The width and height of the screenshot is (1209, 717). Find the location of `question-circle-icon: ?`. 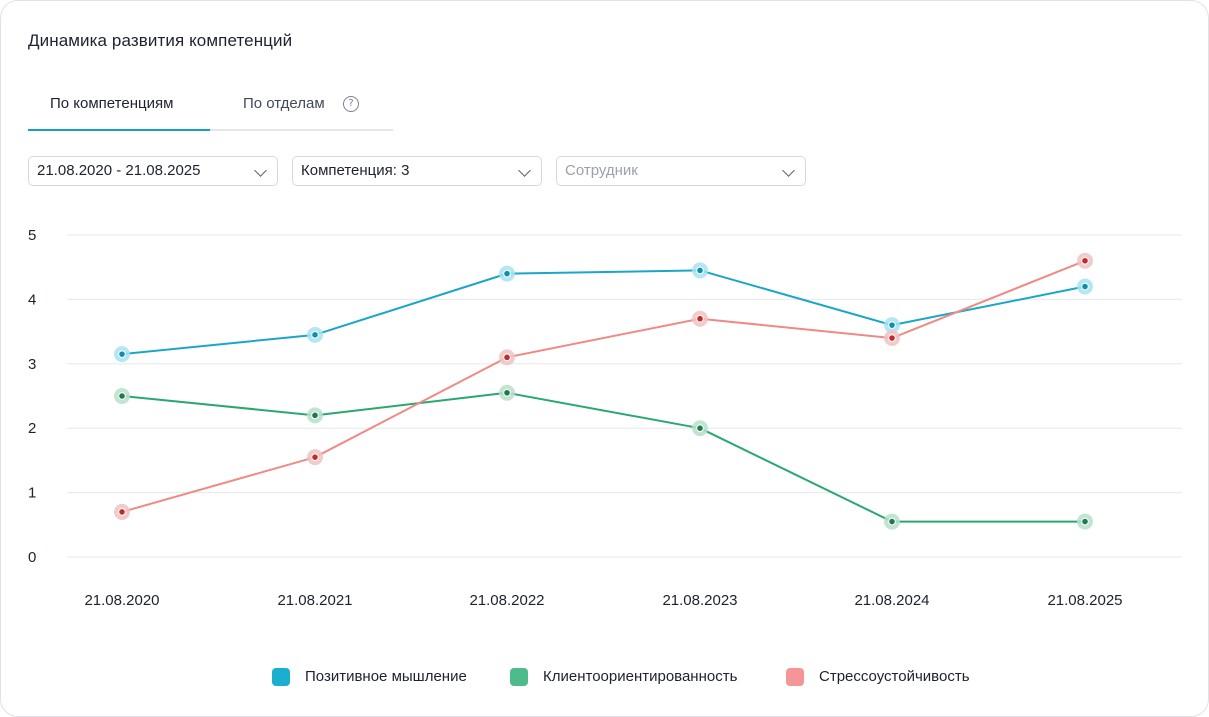

question-circle-icon: ? is located at coordinates (351, 104).